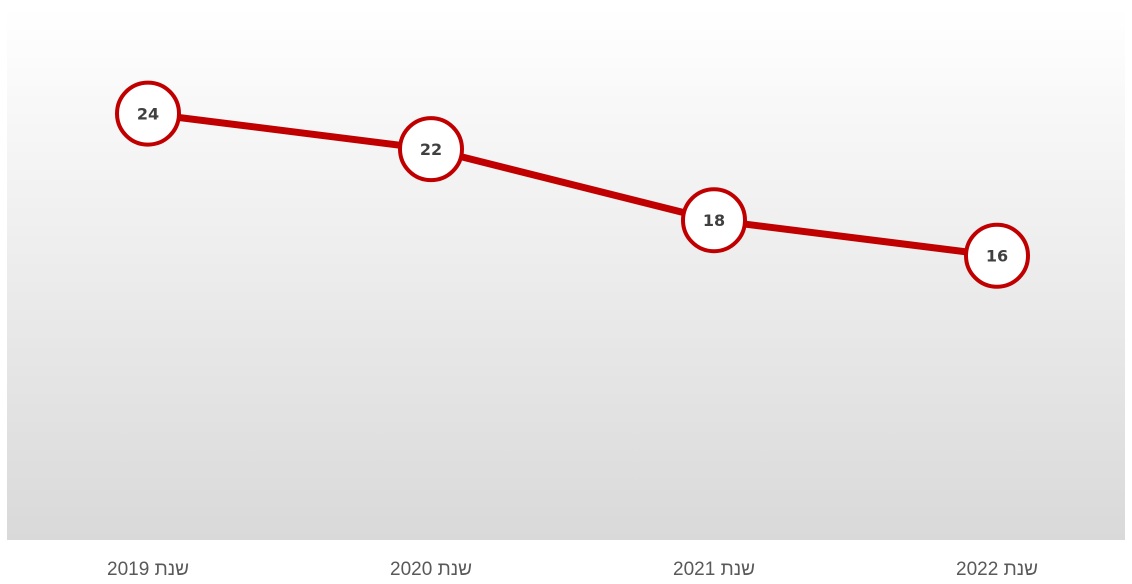 The image size is (1132, 584). I want to click on data-point: 22, so click(431, 149).